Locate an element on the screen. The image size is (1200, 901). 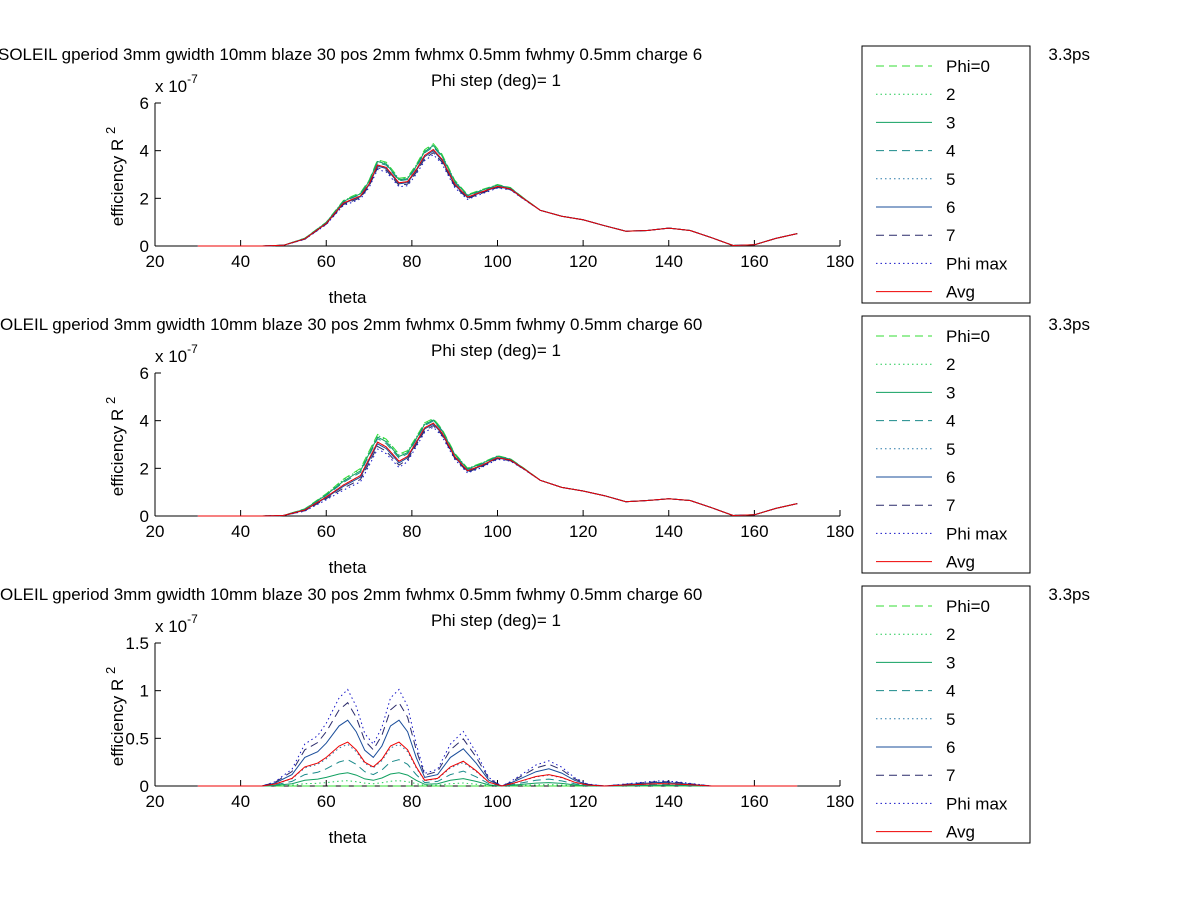
y-tick-label: 4 is located at coordinates (144, 421).